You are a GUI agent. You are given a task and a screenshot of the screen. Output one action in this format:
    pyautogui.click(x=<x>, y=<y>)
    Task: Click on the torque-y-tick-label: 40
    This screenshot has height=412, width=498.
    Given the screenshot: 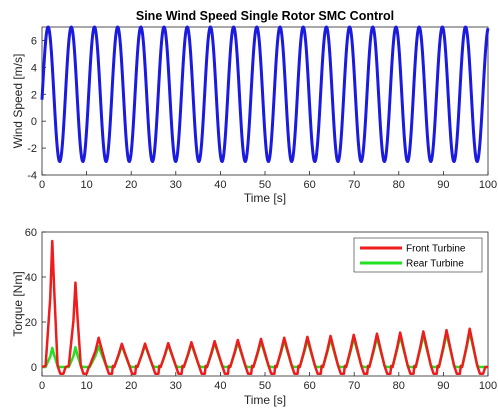 What is the action you would take?
    pyautogui.click(x=31, y=278)
    